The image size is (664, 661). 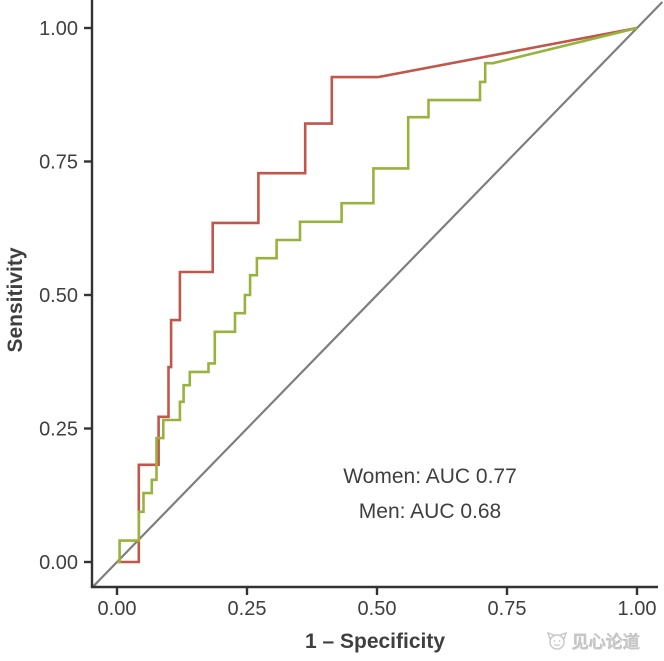 I want to click on y-tick-label: 0.00, so click(x=58, y=563).